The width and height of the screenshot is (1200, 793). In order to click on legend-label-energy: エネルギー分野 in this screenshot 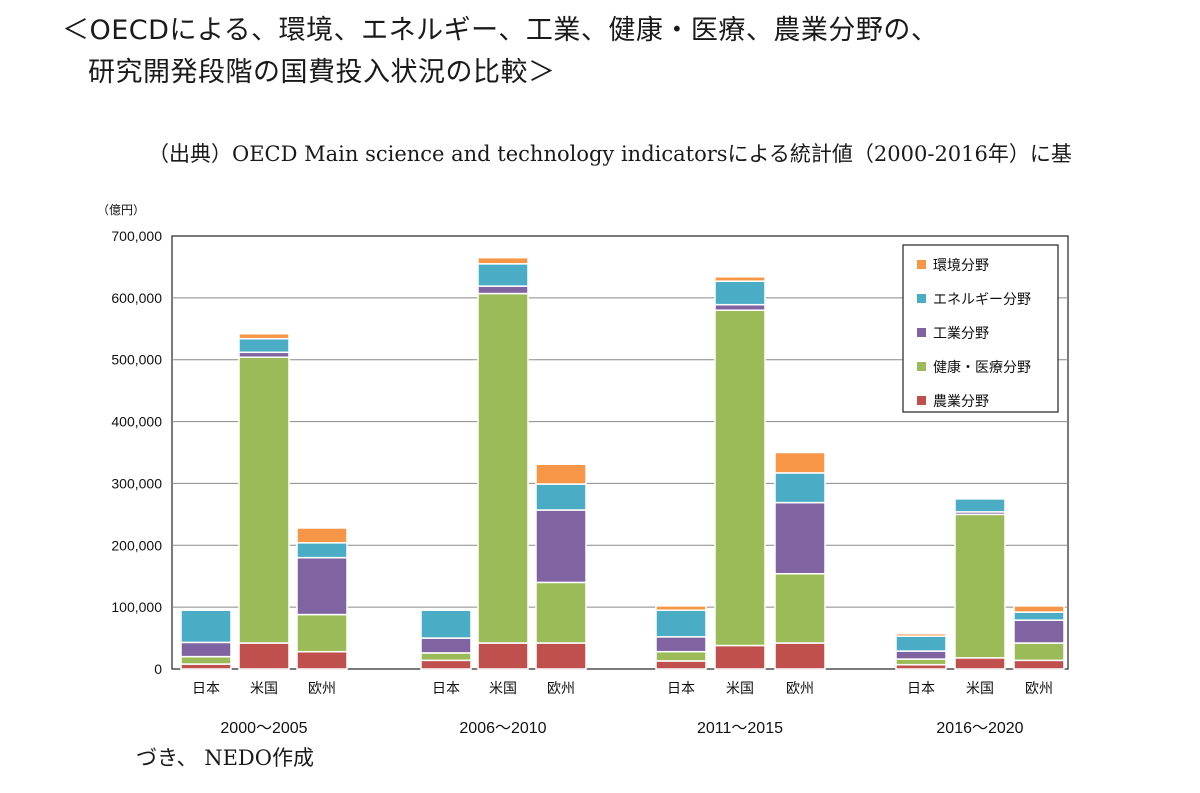, I will do `click(982, 299)`.